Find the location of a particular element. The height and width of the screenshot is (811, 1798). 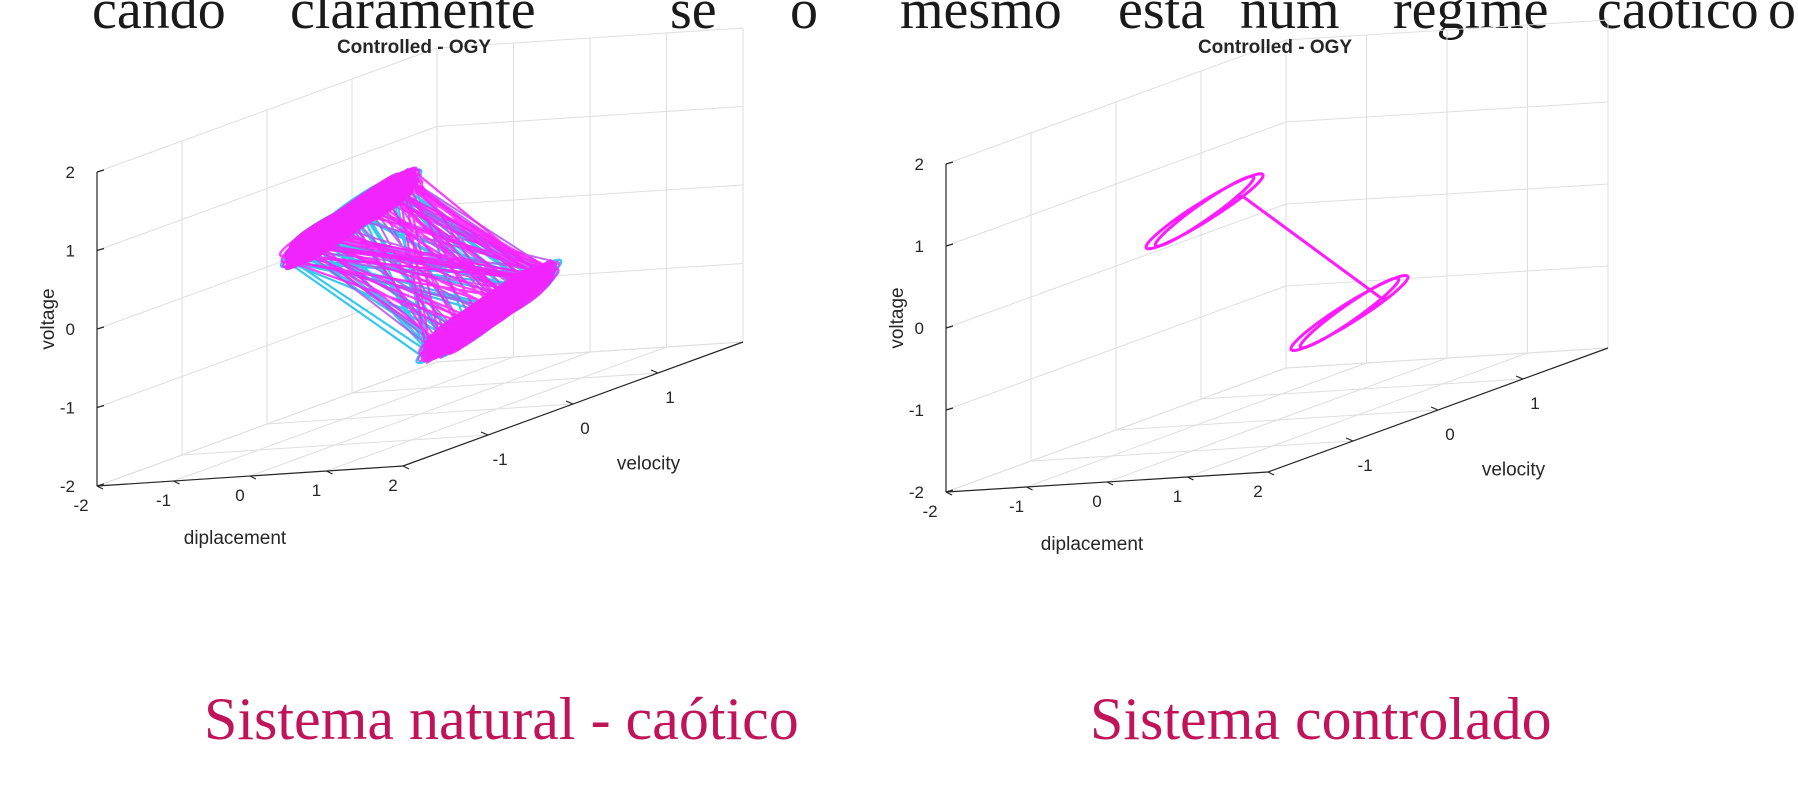

trajectory-controlled is located at coordinates (1277, 262).